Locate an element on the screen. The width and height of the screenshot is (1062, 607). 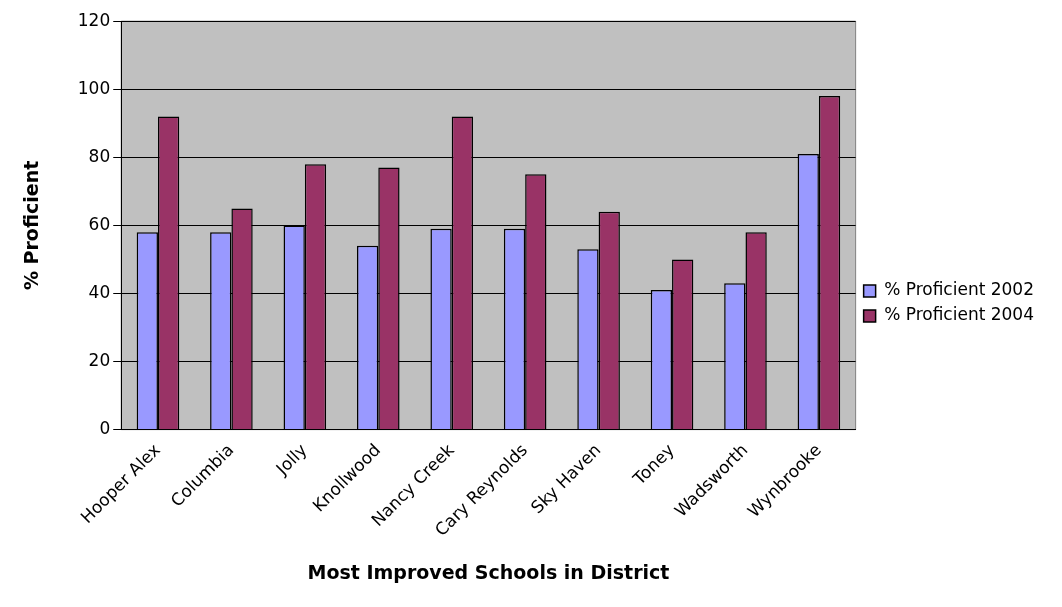
y-tick-label: 40 is located at coordinates (99, 291).